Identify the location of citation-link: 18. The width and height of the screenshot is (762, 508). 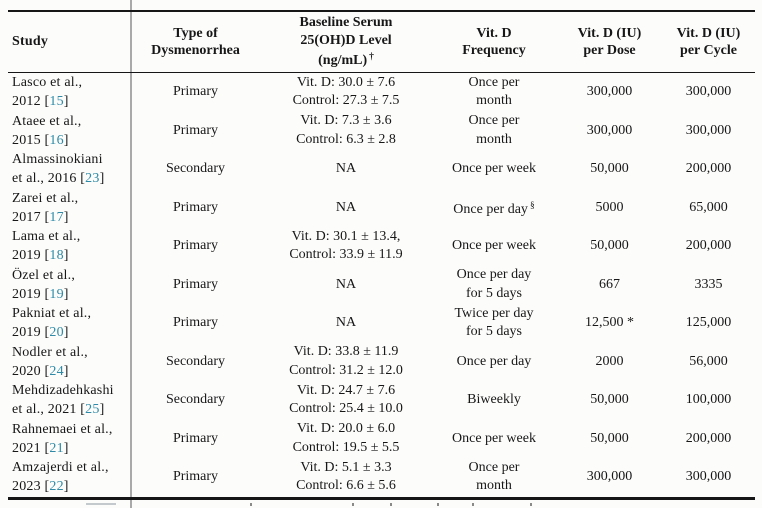
(56, 256).